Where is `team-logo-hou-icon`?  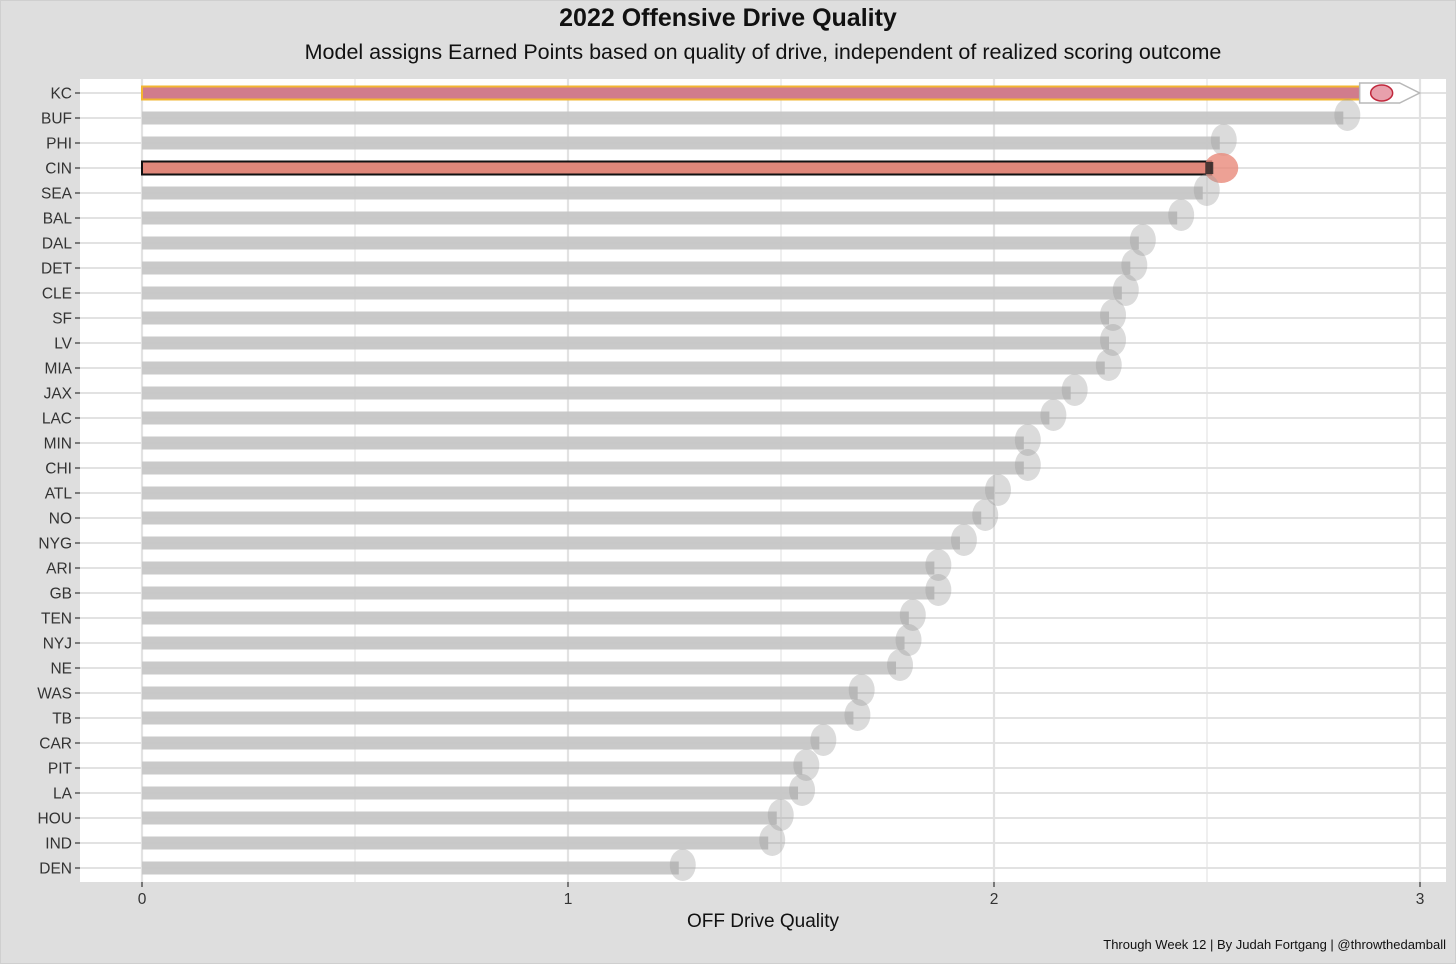
team-logo-hou-icon is located at coordinates (780, 815).